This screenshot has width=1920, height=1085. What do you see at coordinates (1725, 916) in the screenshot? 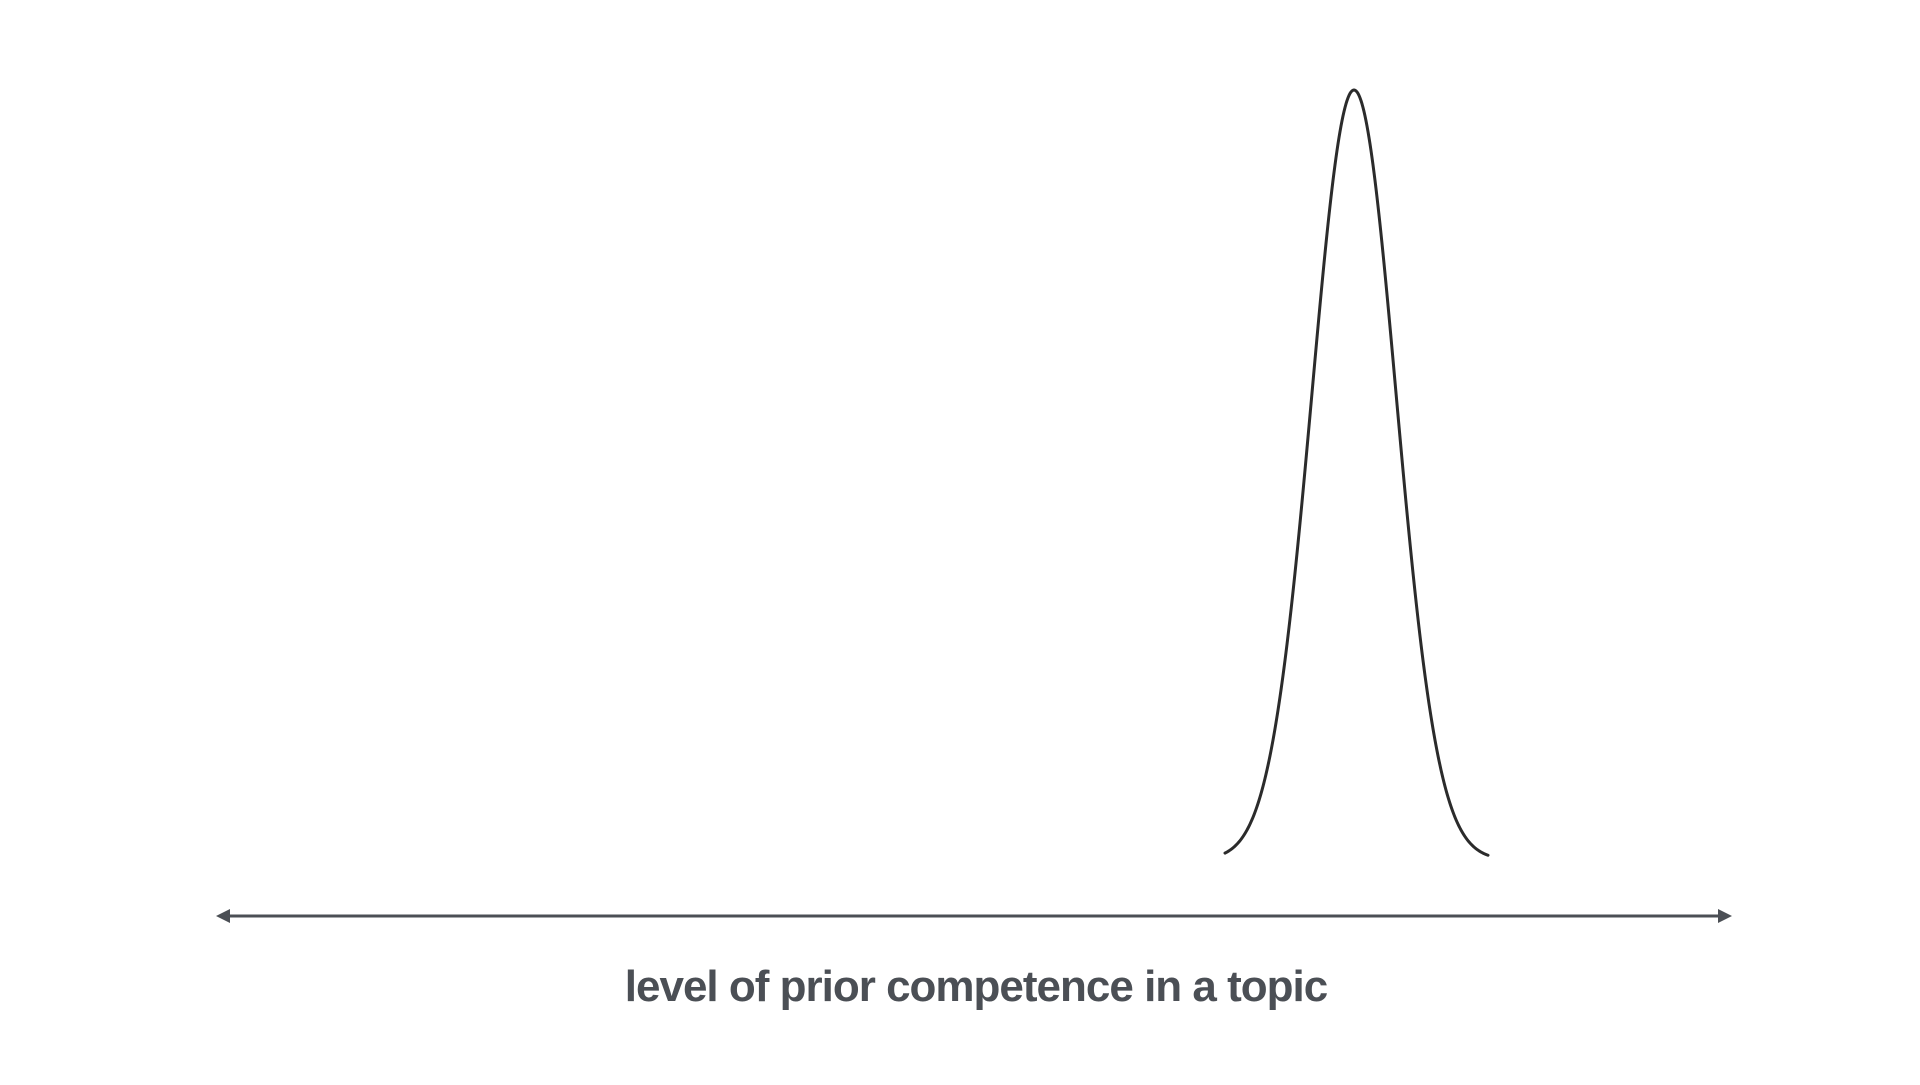
I see `axis-right-arrowhead` at bounding box center [1725, 916].